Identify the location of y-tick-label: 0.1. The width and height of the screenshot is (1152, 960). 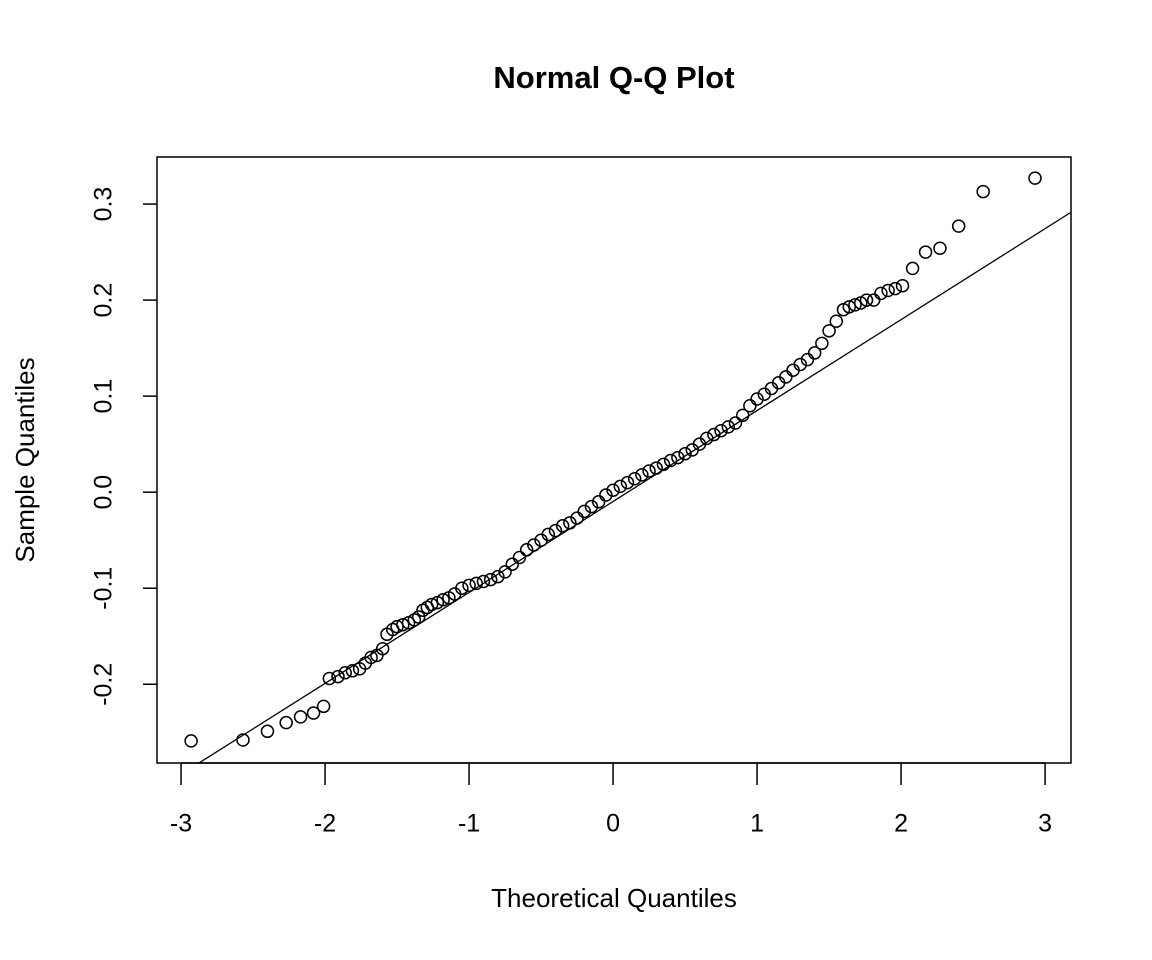
(104, 396).